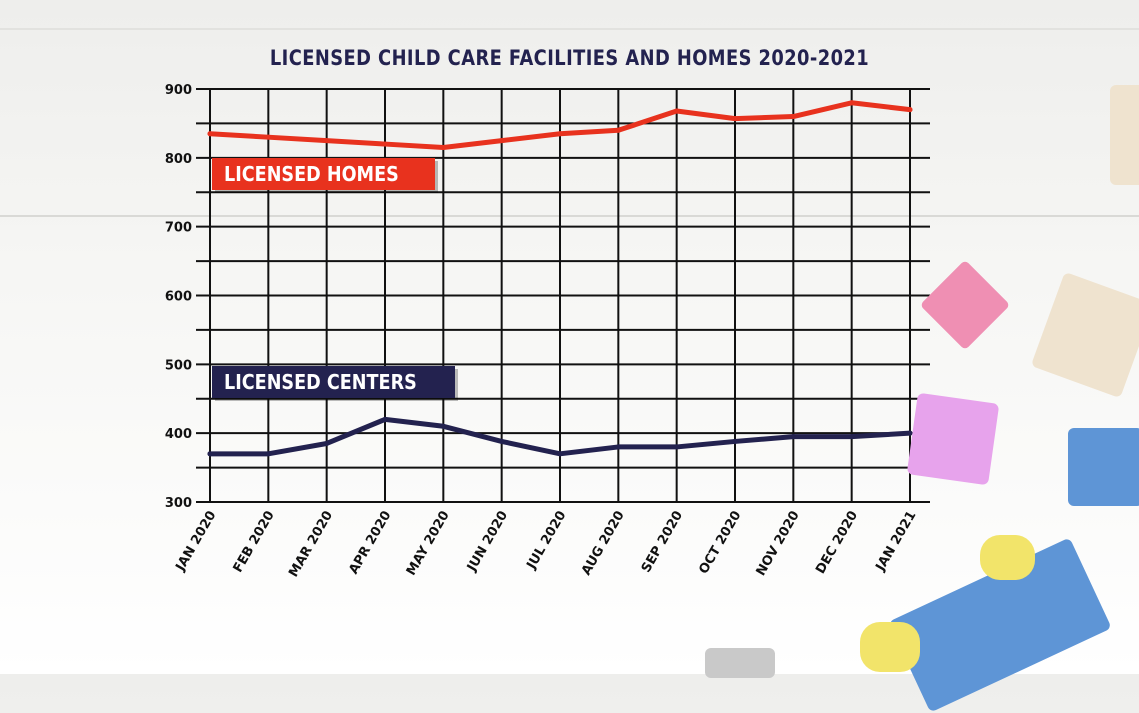  What do you see at coordinates (662, 542) in the screenshot?
I see `x-tick-label: SEP 2020` at bounding box center [662, 542].